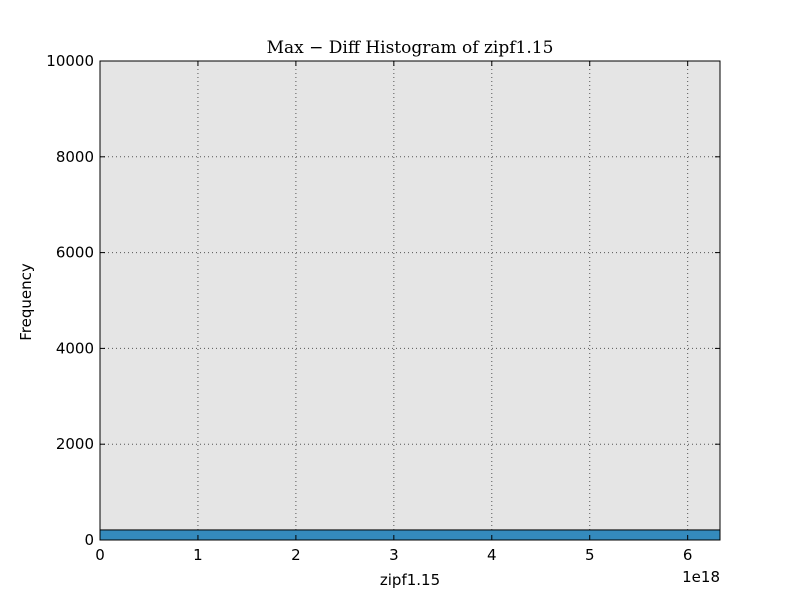  I want to click on x-tick-label: 0, so click(100, 555).